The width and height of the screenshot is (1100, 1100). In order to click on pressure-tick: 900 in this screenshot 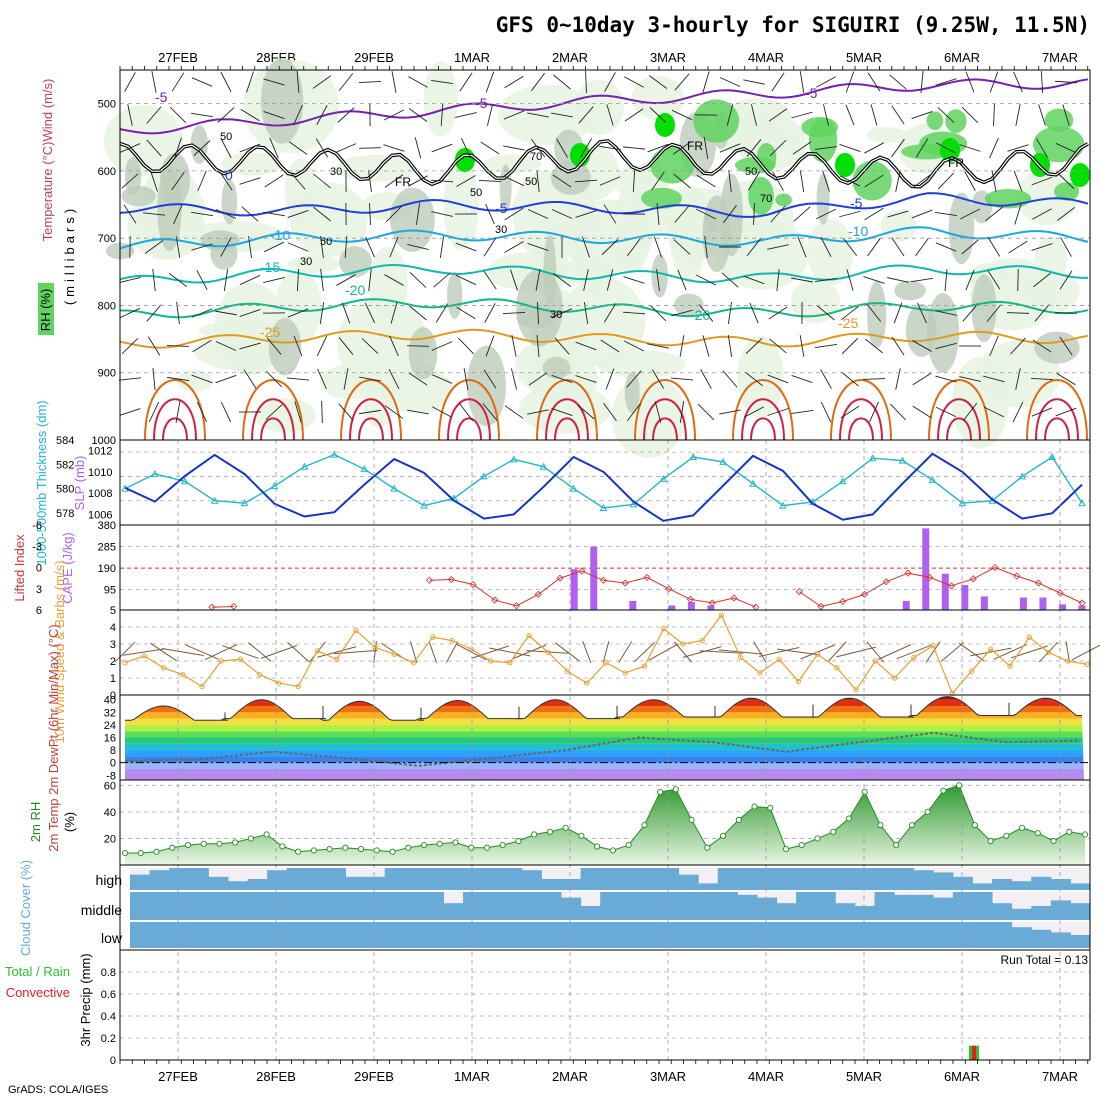, I will do `click(107, 374)`.